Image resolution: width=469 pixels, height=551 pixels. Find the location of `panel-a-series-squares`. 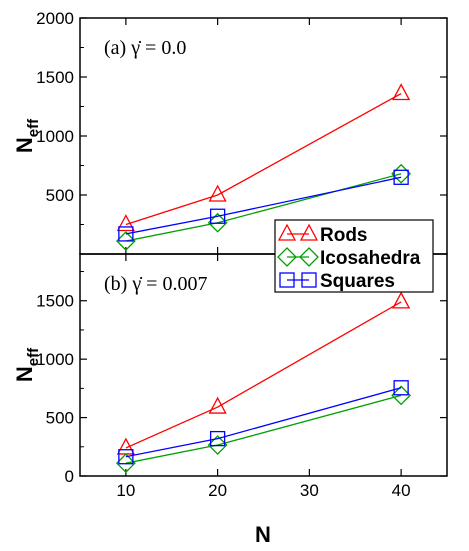

panel-a-series-squares is located at coordinates (263, 205).